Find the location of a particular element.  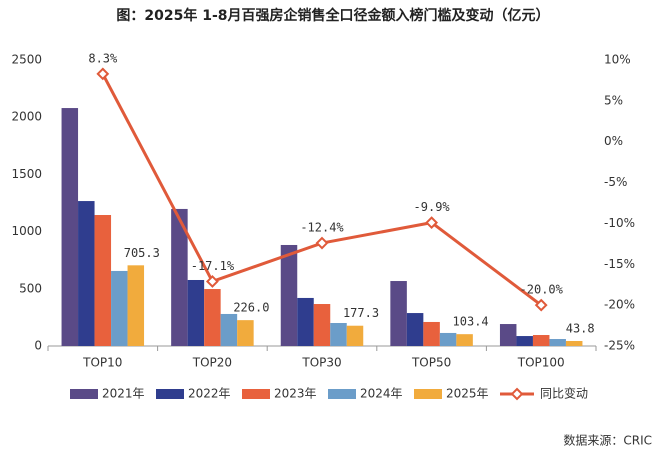

chart-title: 图：2025年 1-8月百强房企销售全口径金额入榜门槛及变动（亿元） is located at coordinates (332, 15).